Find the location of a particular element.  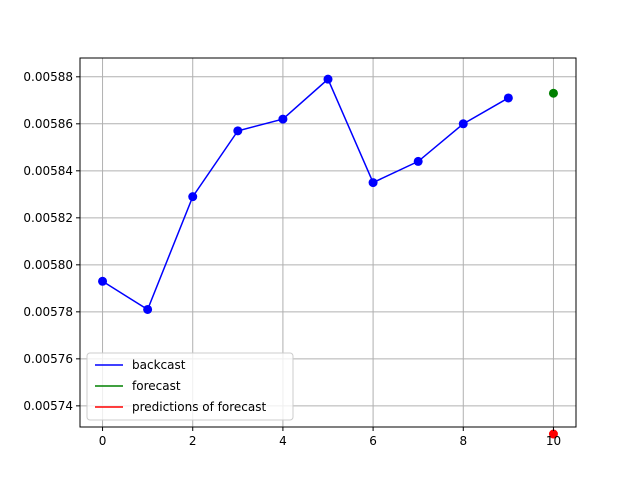

x-tick-label: 0 is located at coordinates (103, 441).